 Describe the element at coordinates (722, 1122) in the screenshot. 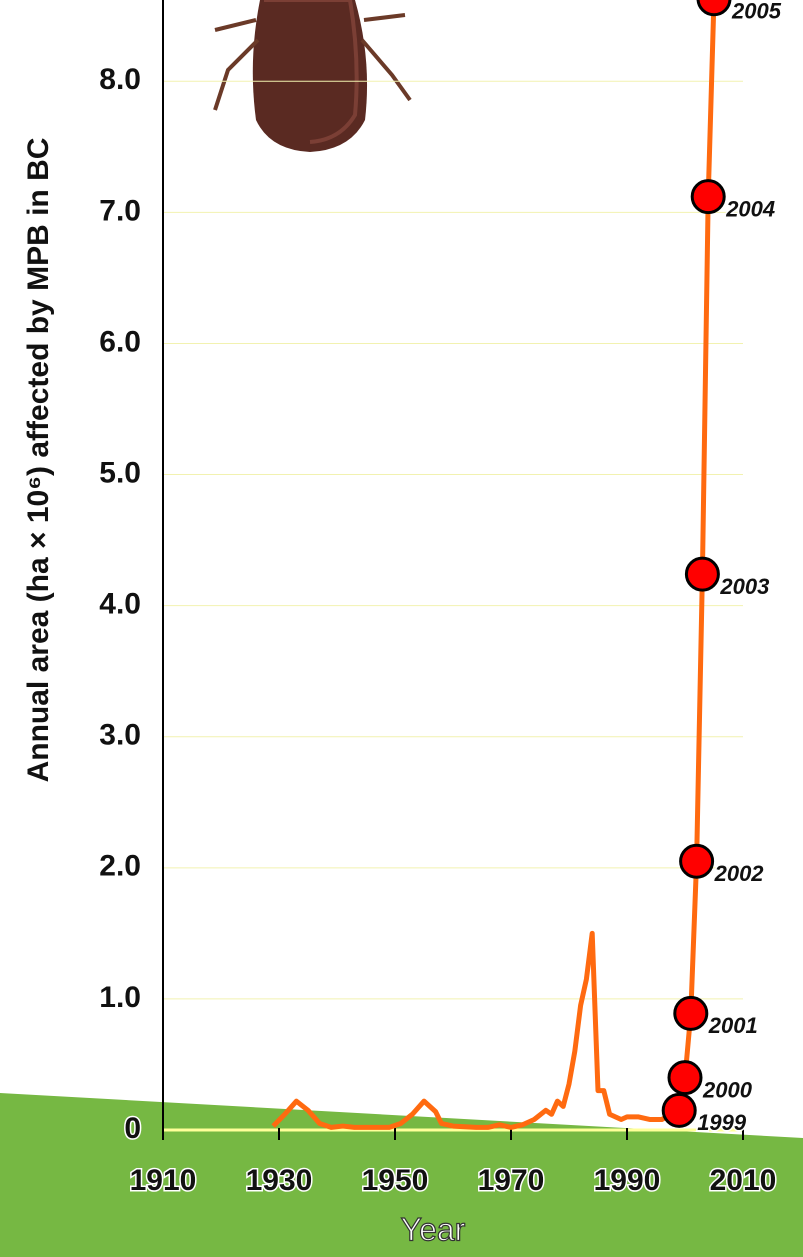

I see `point-label: 1999` at that location.